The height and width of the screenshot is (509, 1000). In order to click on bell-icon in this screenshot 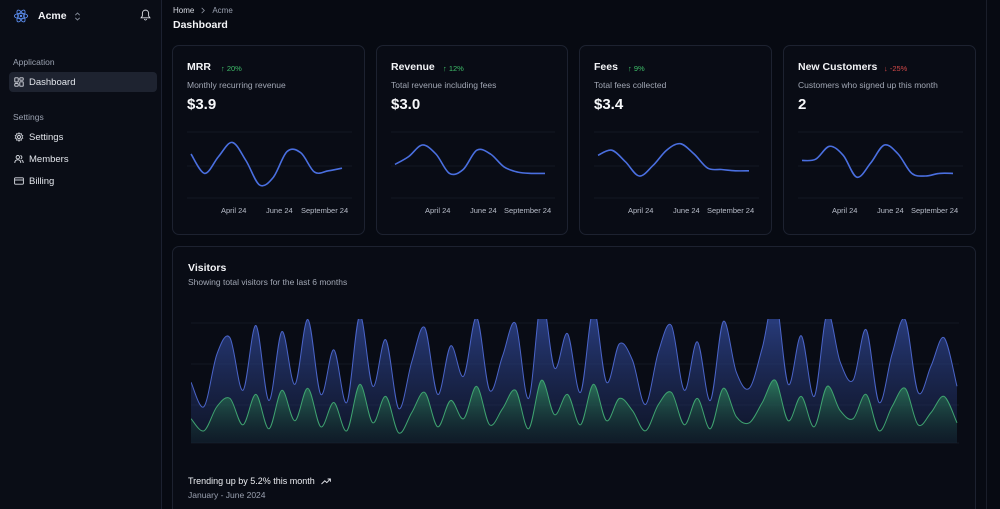, I will do `click(145, 15)`.